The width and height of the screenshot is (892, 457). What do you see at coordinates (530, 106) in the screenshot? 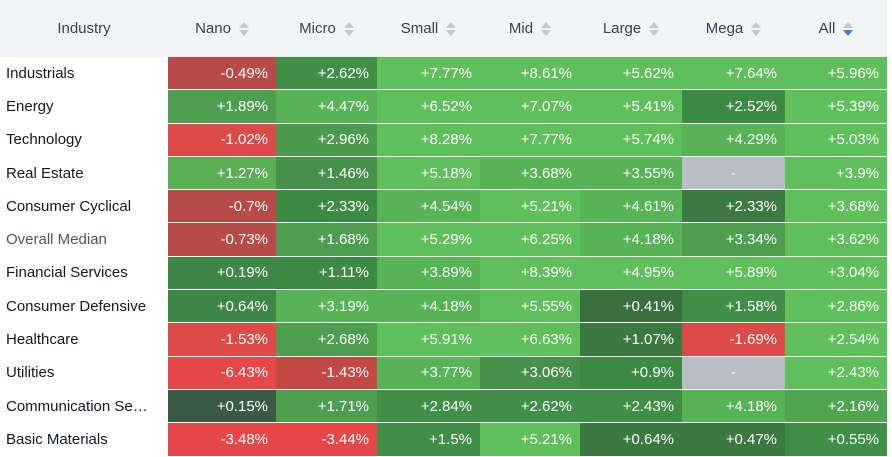
I see `performance-cell: +7.07%` at bounding box center [530, 106].